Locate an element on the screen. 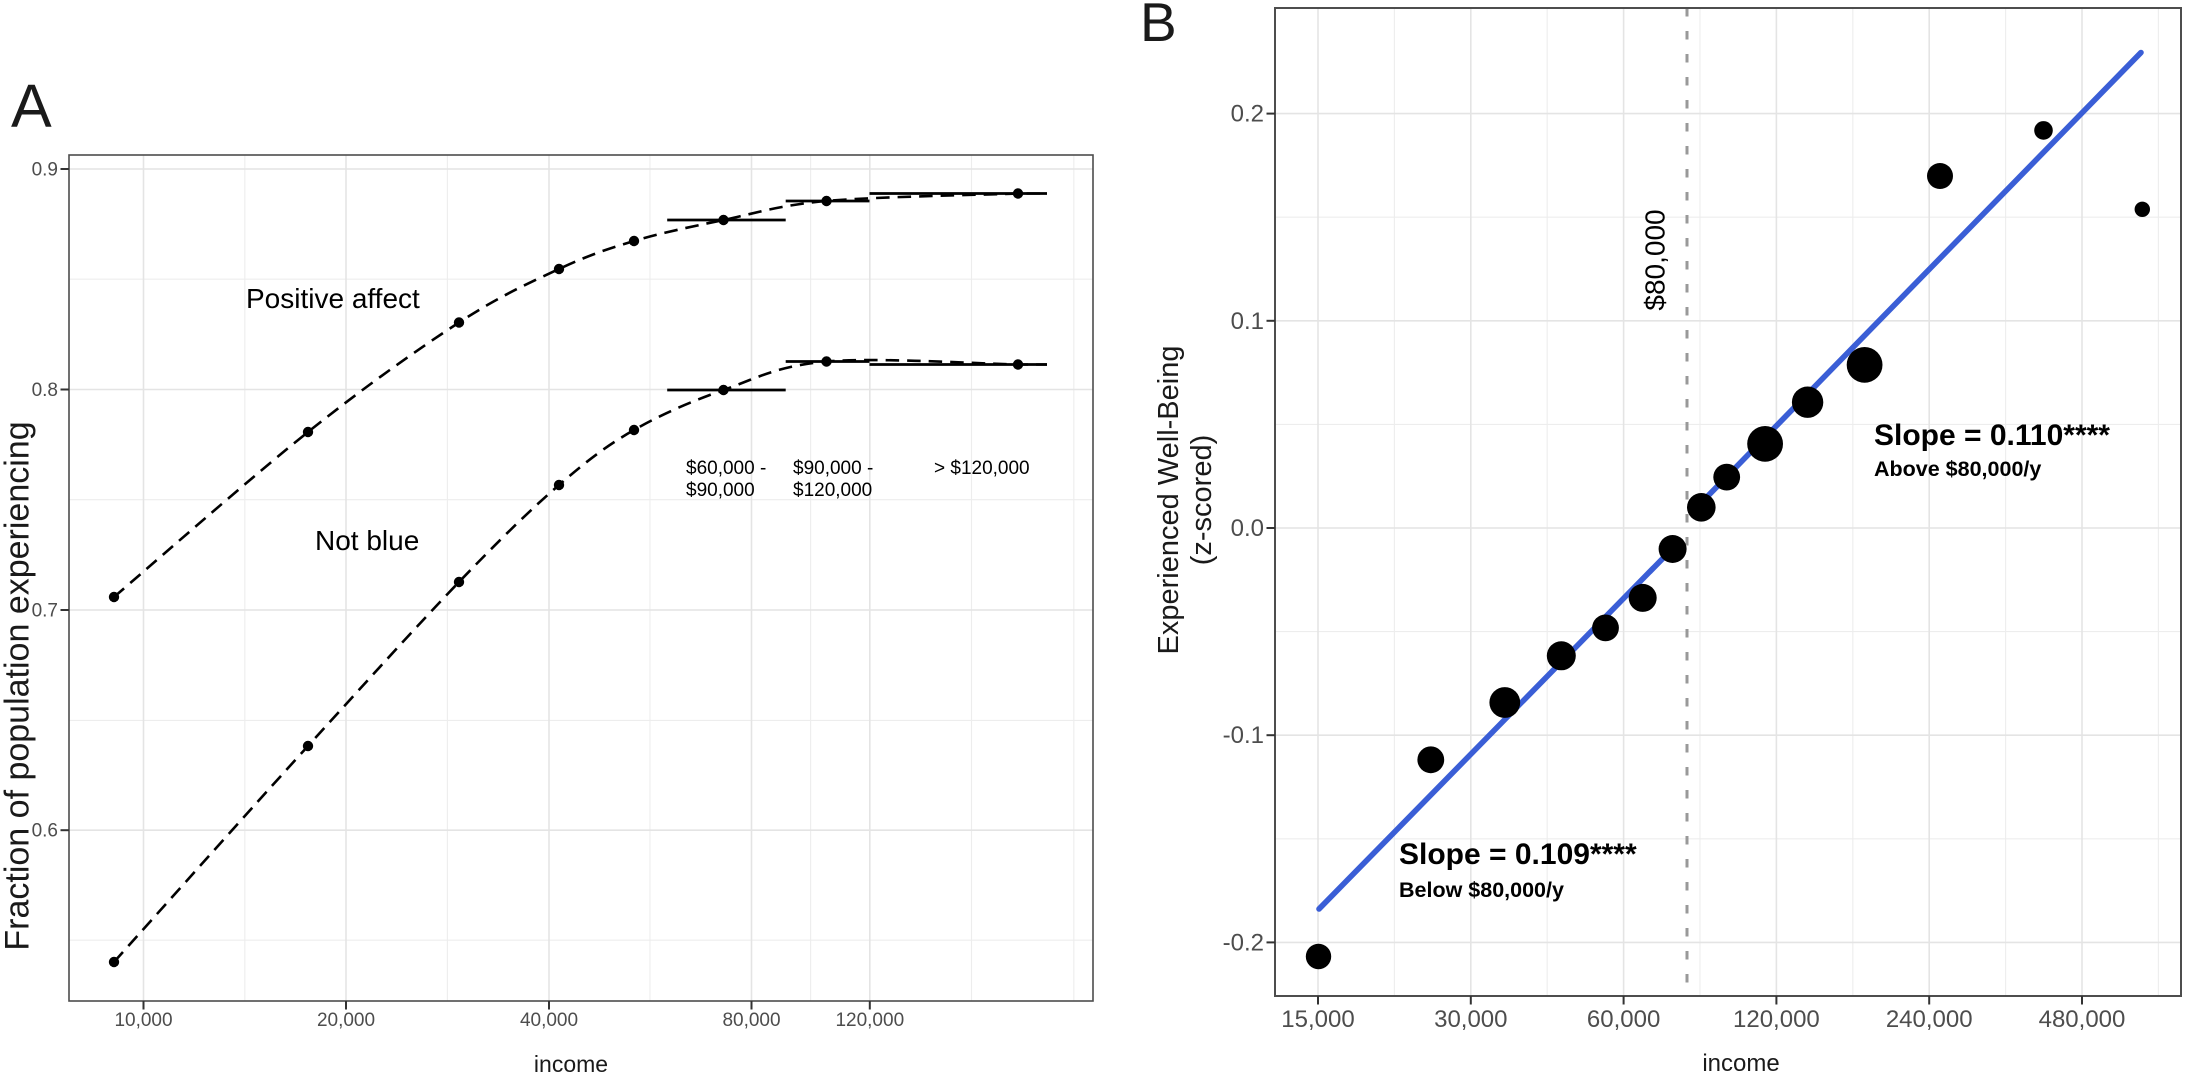 This screenshot has width=2187, height=1073. svg-text: Slope = 0.110**** is located at coordinates (1992, 435).